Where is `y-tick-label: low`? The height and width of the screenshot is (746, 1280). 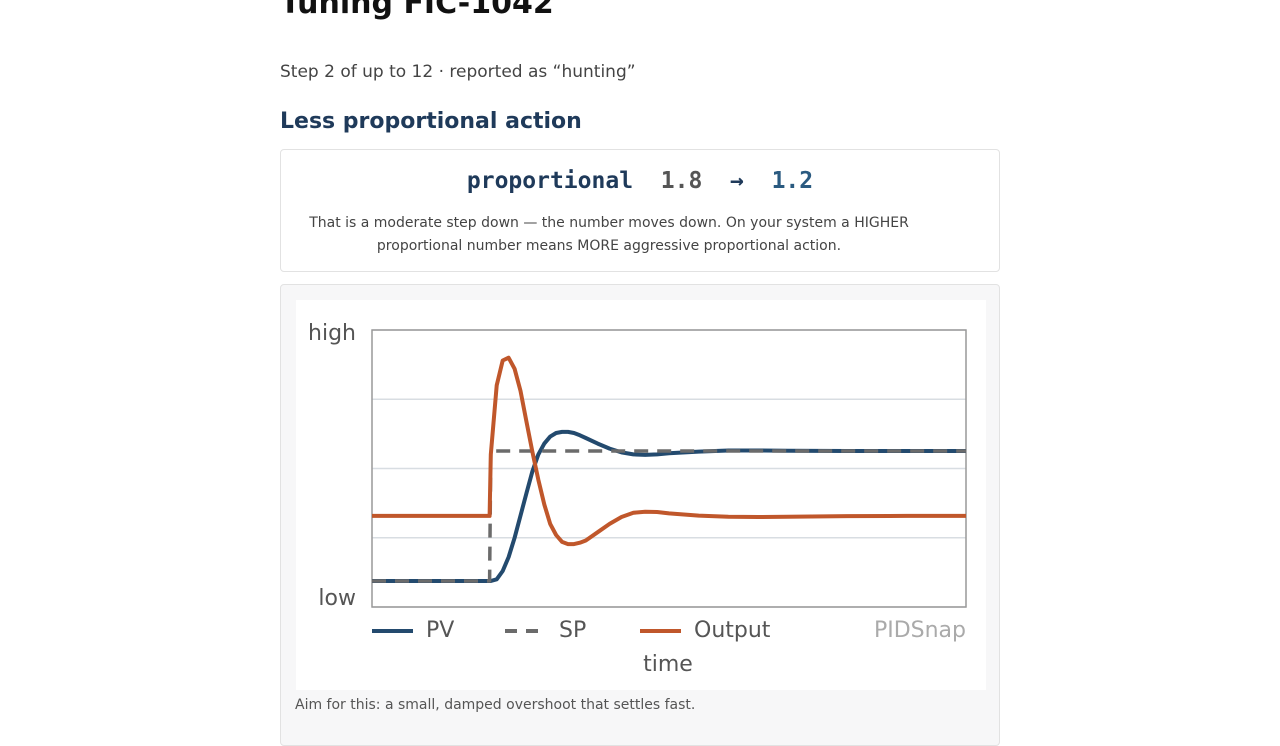 y-tick-label: low is located at coordinates (337, 598).